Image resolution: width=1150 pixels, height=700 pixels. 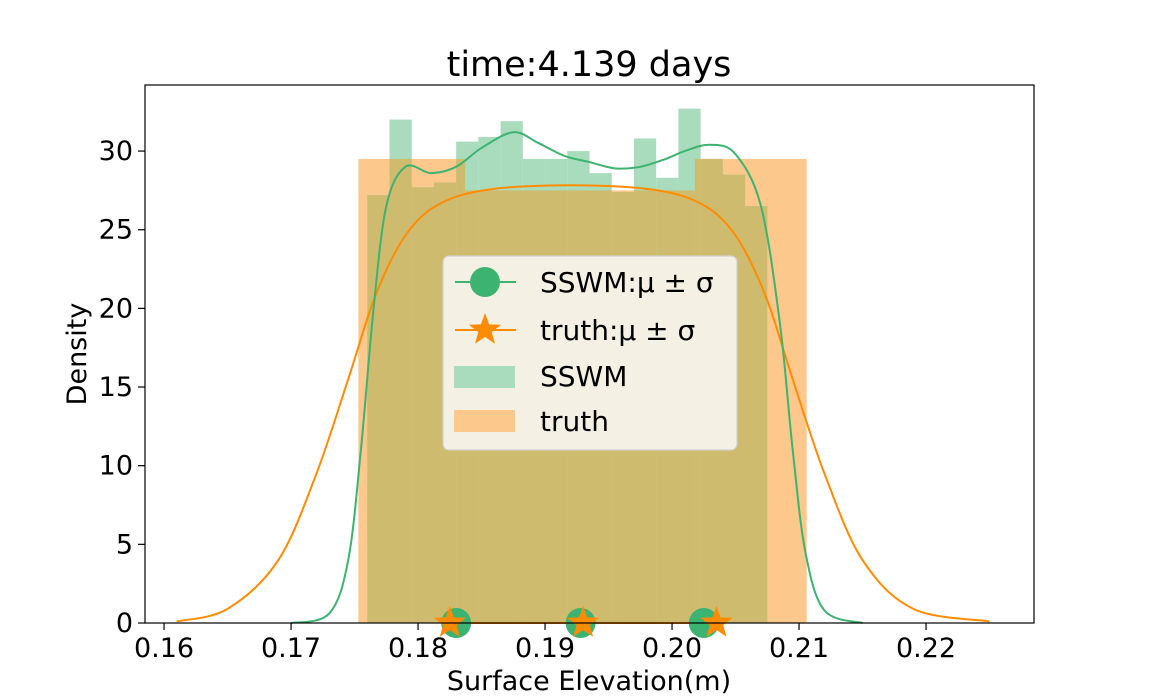 What do you see at coordinates (484, 421) in the screenshot?
I see `legend-truth-patch` at bounding box center [484, 421].